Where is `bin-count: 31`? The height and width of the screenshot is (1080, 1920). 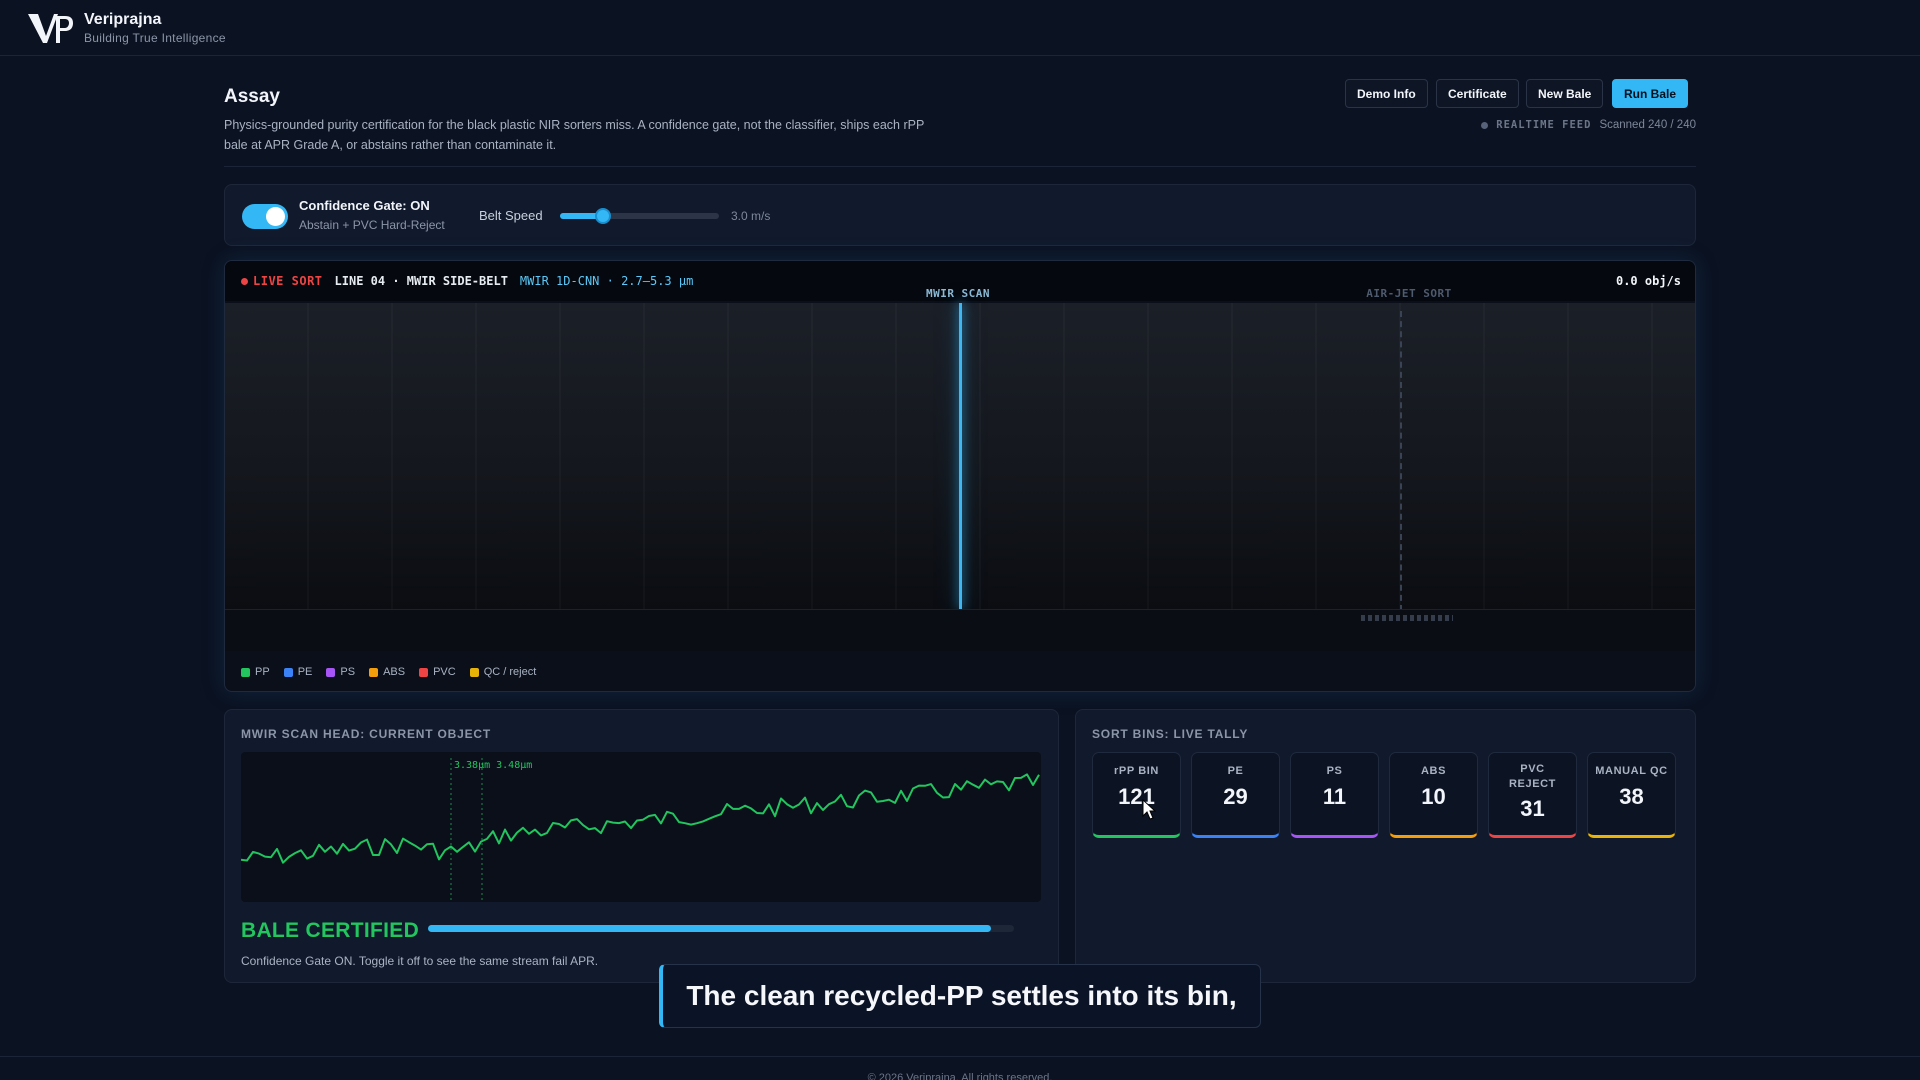 bin-count: 31 is located at coordinates (1532, 808).